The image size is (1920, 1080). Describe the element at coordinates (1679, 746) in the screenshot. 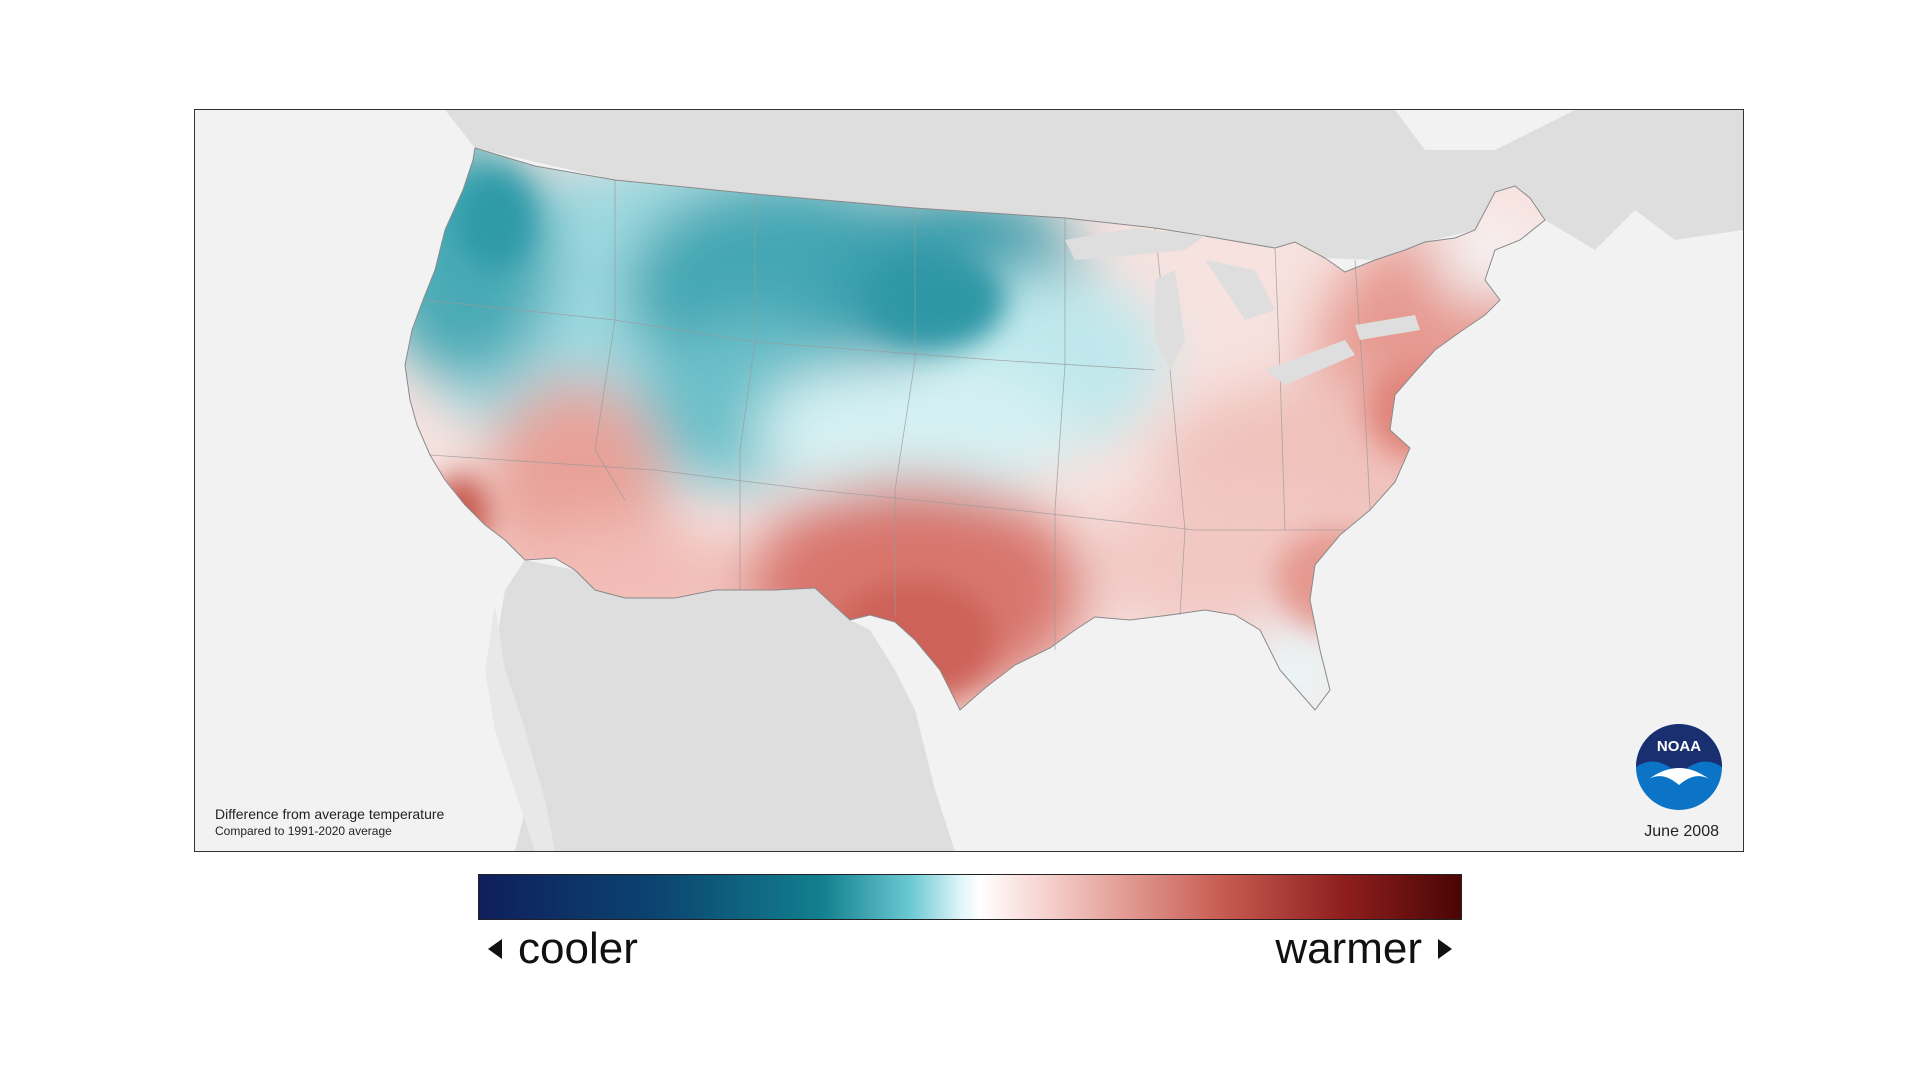

I see `svg-text: NOAA` at that location.